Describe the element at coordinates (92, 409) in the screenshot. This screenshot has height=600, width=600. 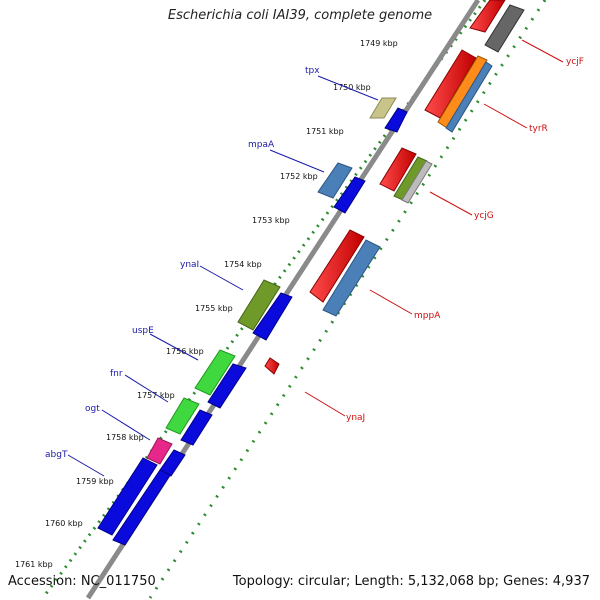
I see `gene-label-ogt: ogt` at that location.